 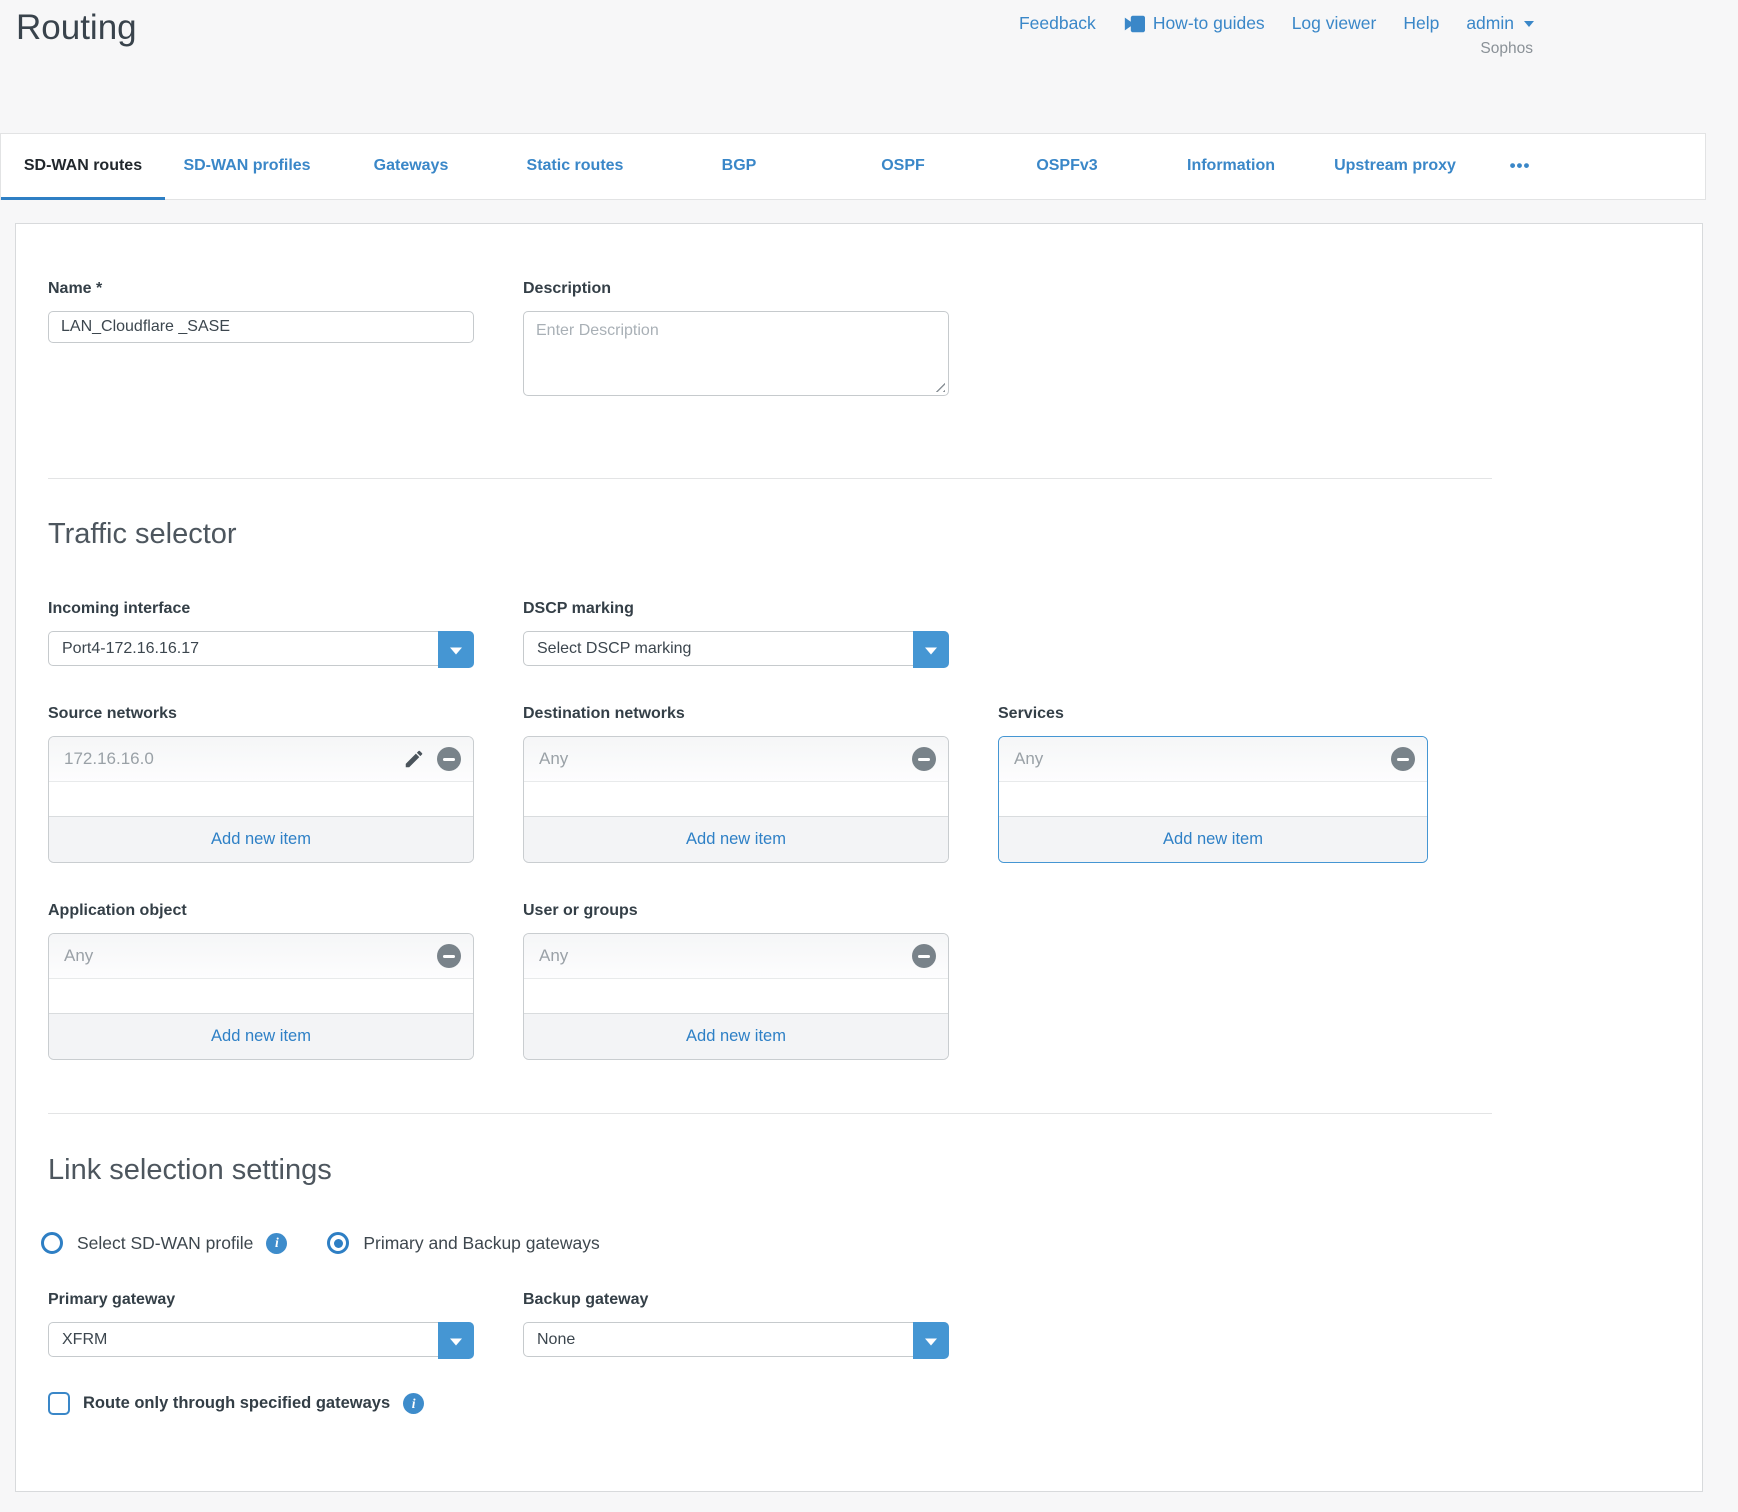 I want to click on feedback-link-label: Feedback, so click(x=1057, y=23).